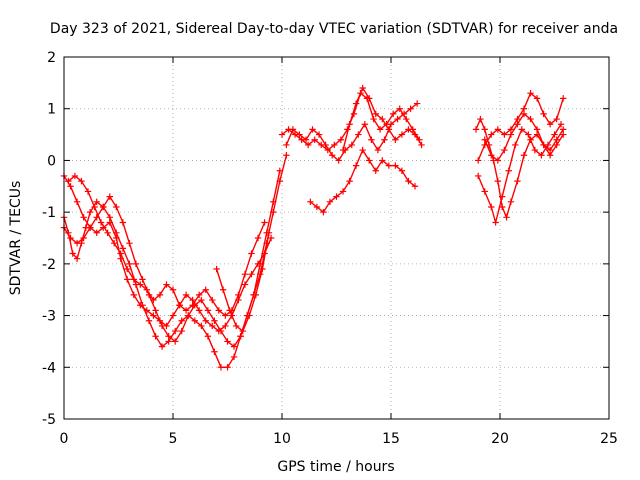 Image resolution: width=640 pixels, height=480 pixels. What do you see at coordinates (49, 420) in the screenshot?
I see `y-tick-label: -5` at bounding box center [49, 420].